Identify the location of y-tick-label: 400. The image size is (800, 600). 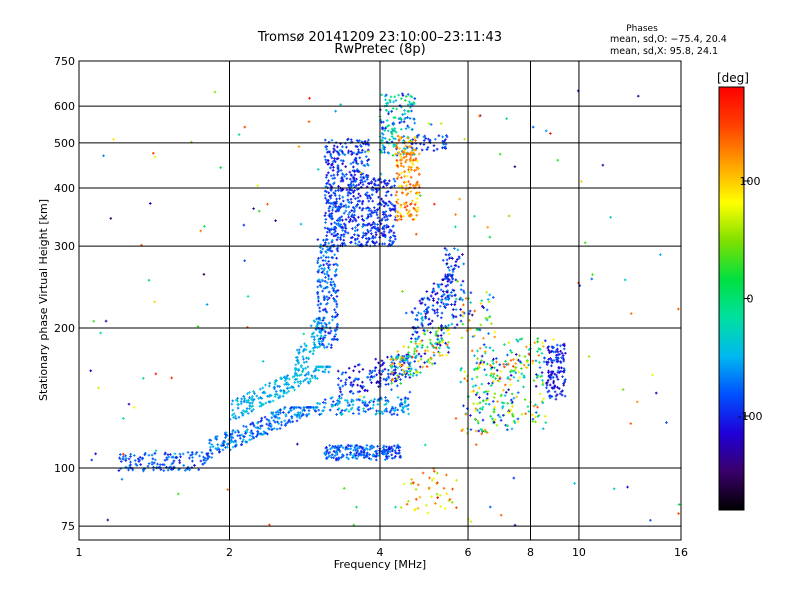
(64, 188).